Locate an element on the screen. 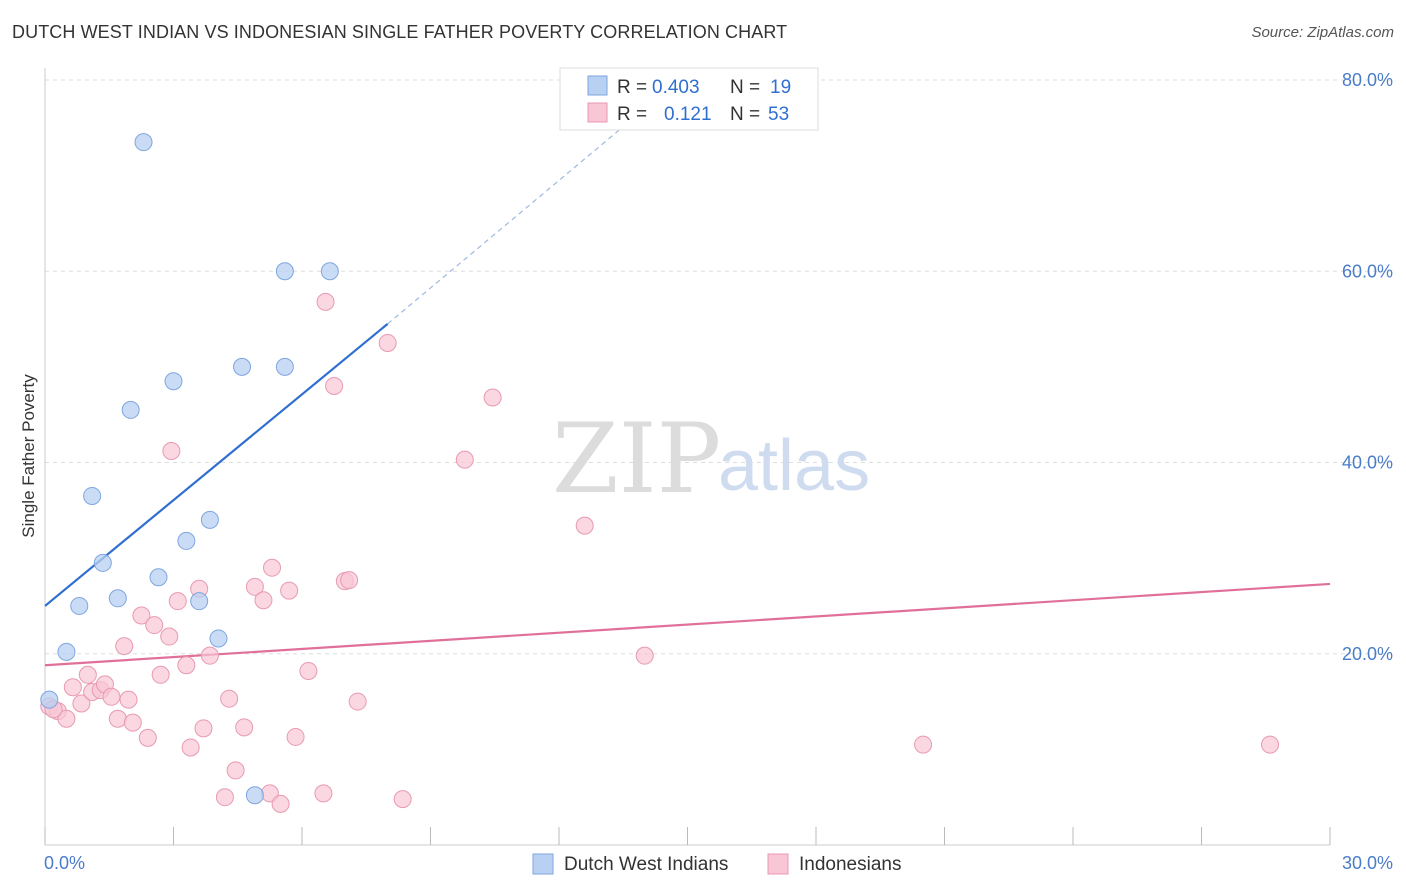 This screenshot has height=892, width=1406. legend-swatch-blue is located at coordinates (597, 85).